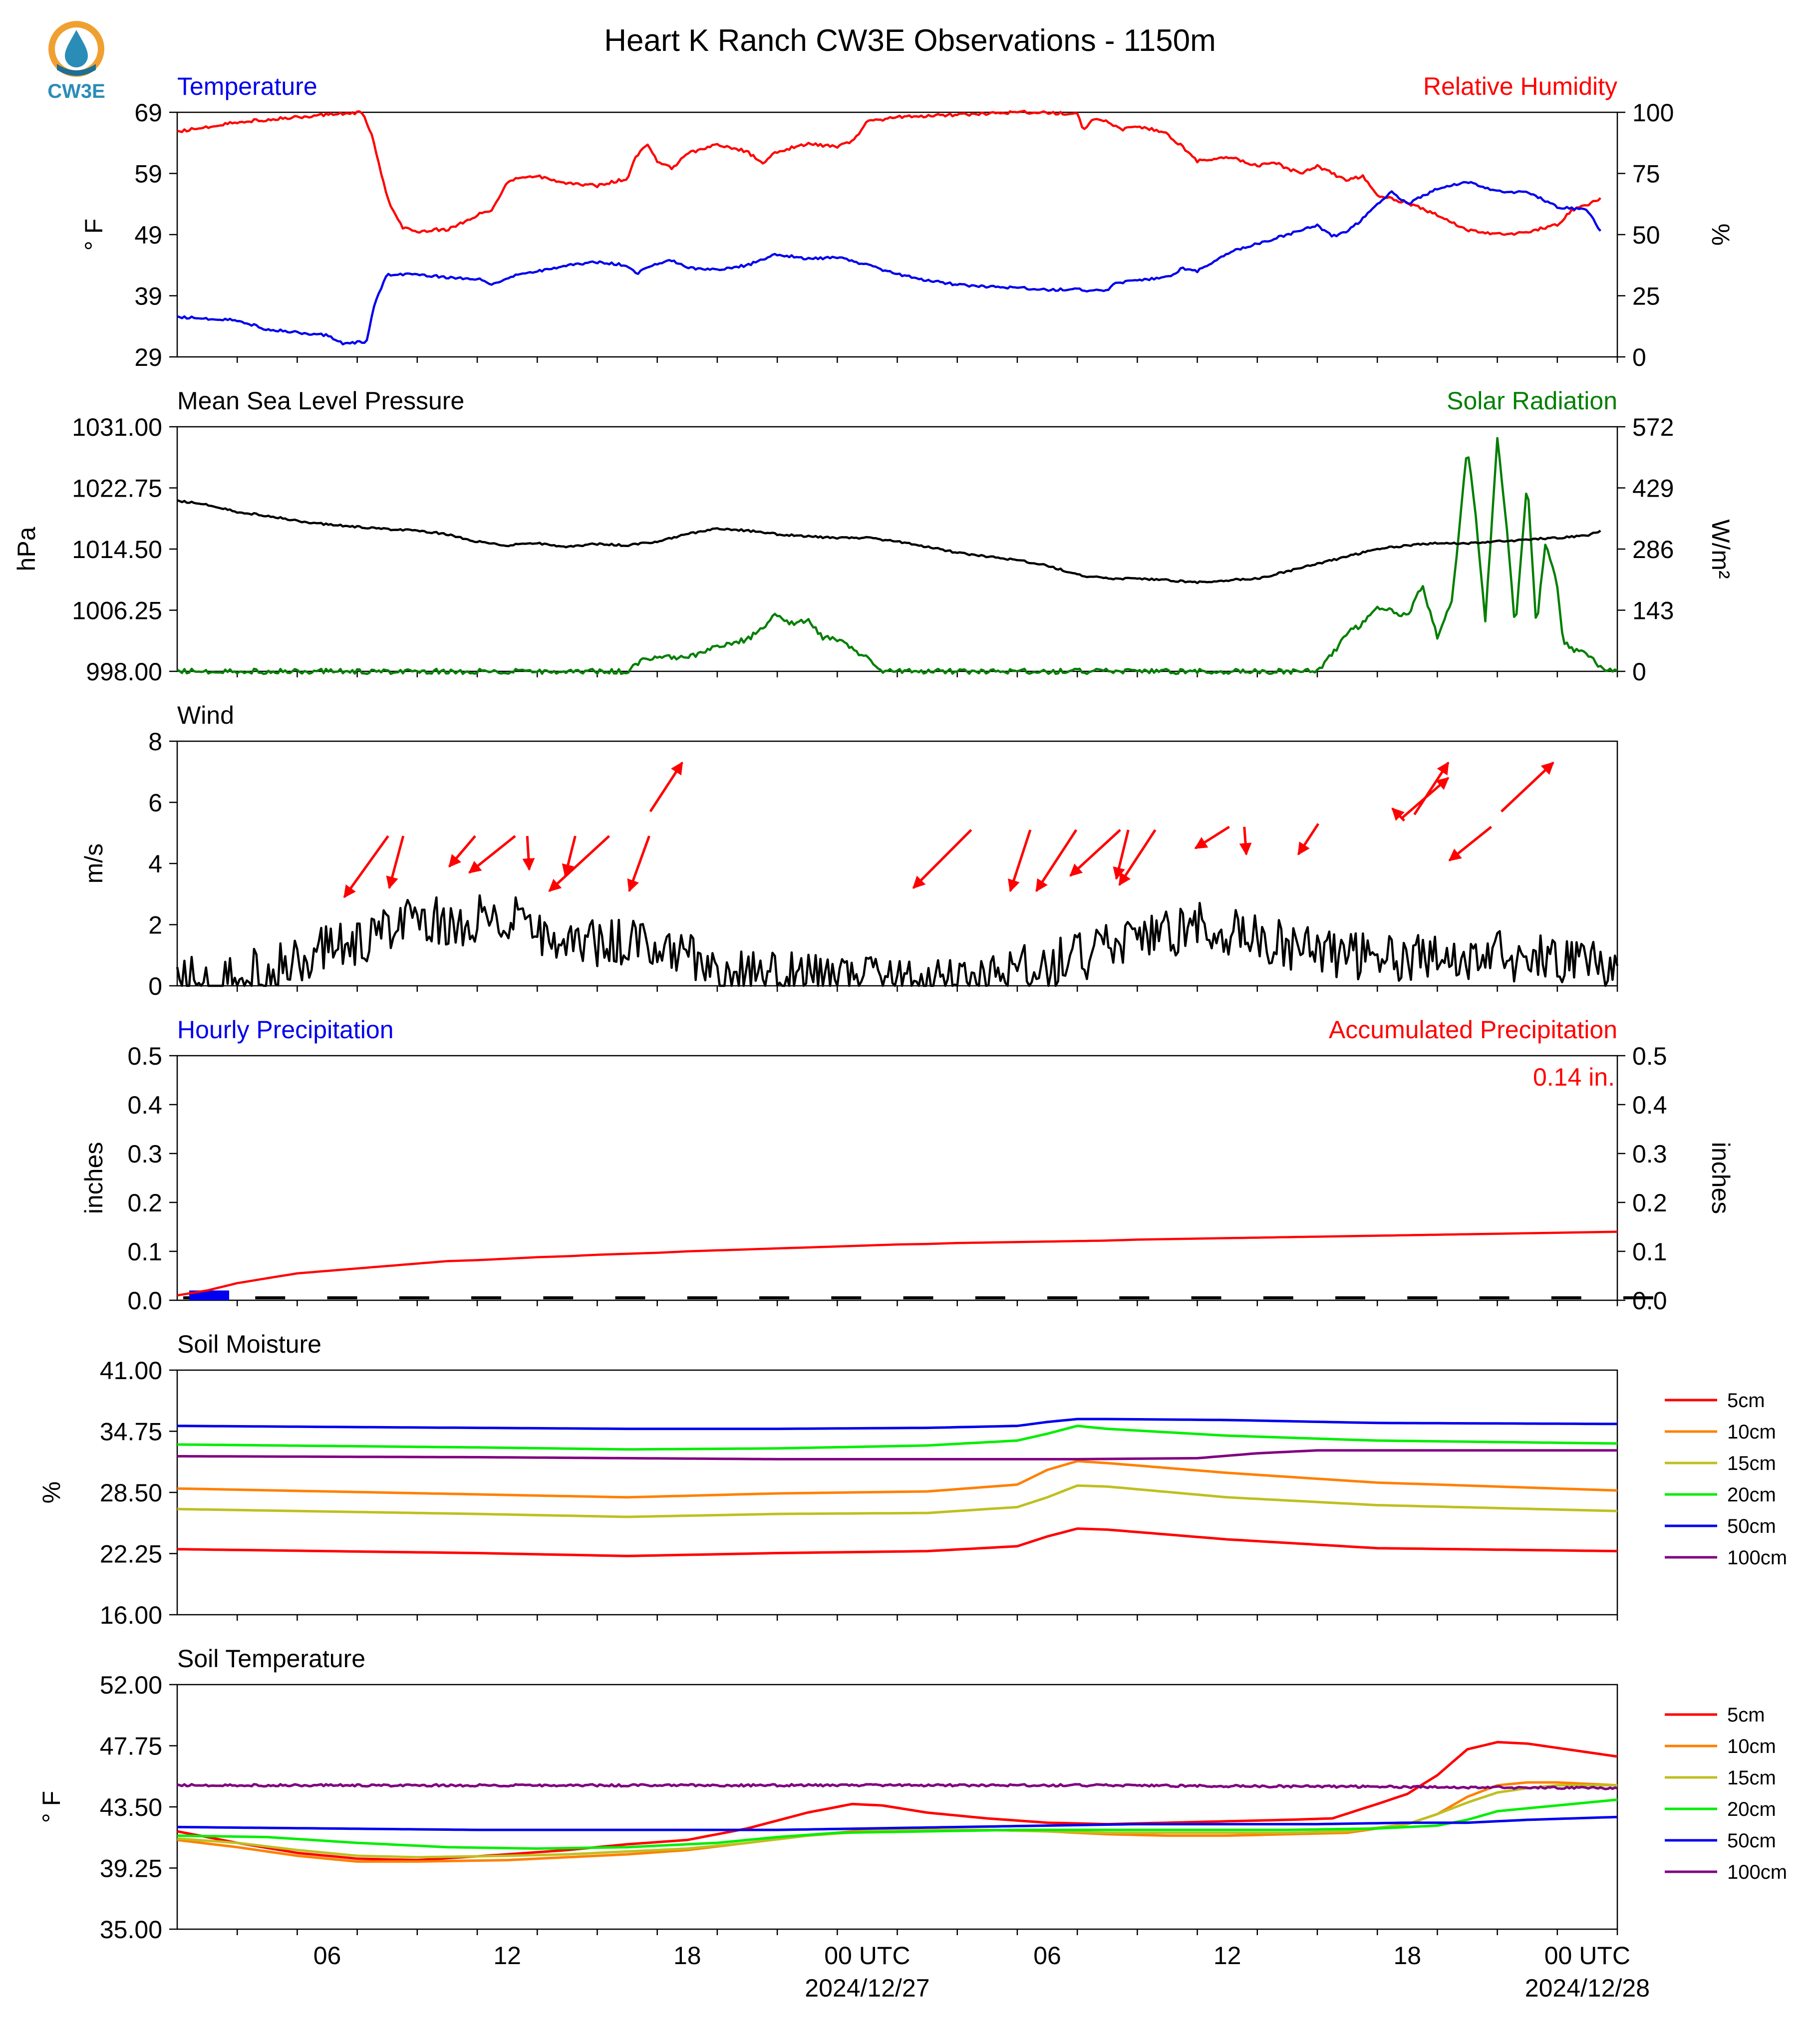 The height and width of the screenshot is (2028, 1820). I want to click on x-tick-label: 12, so click(1227, 1956).